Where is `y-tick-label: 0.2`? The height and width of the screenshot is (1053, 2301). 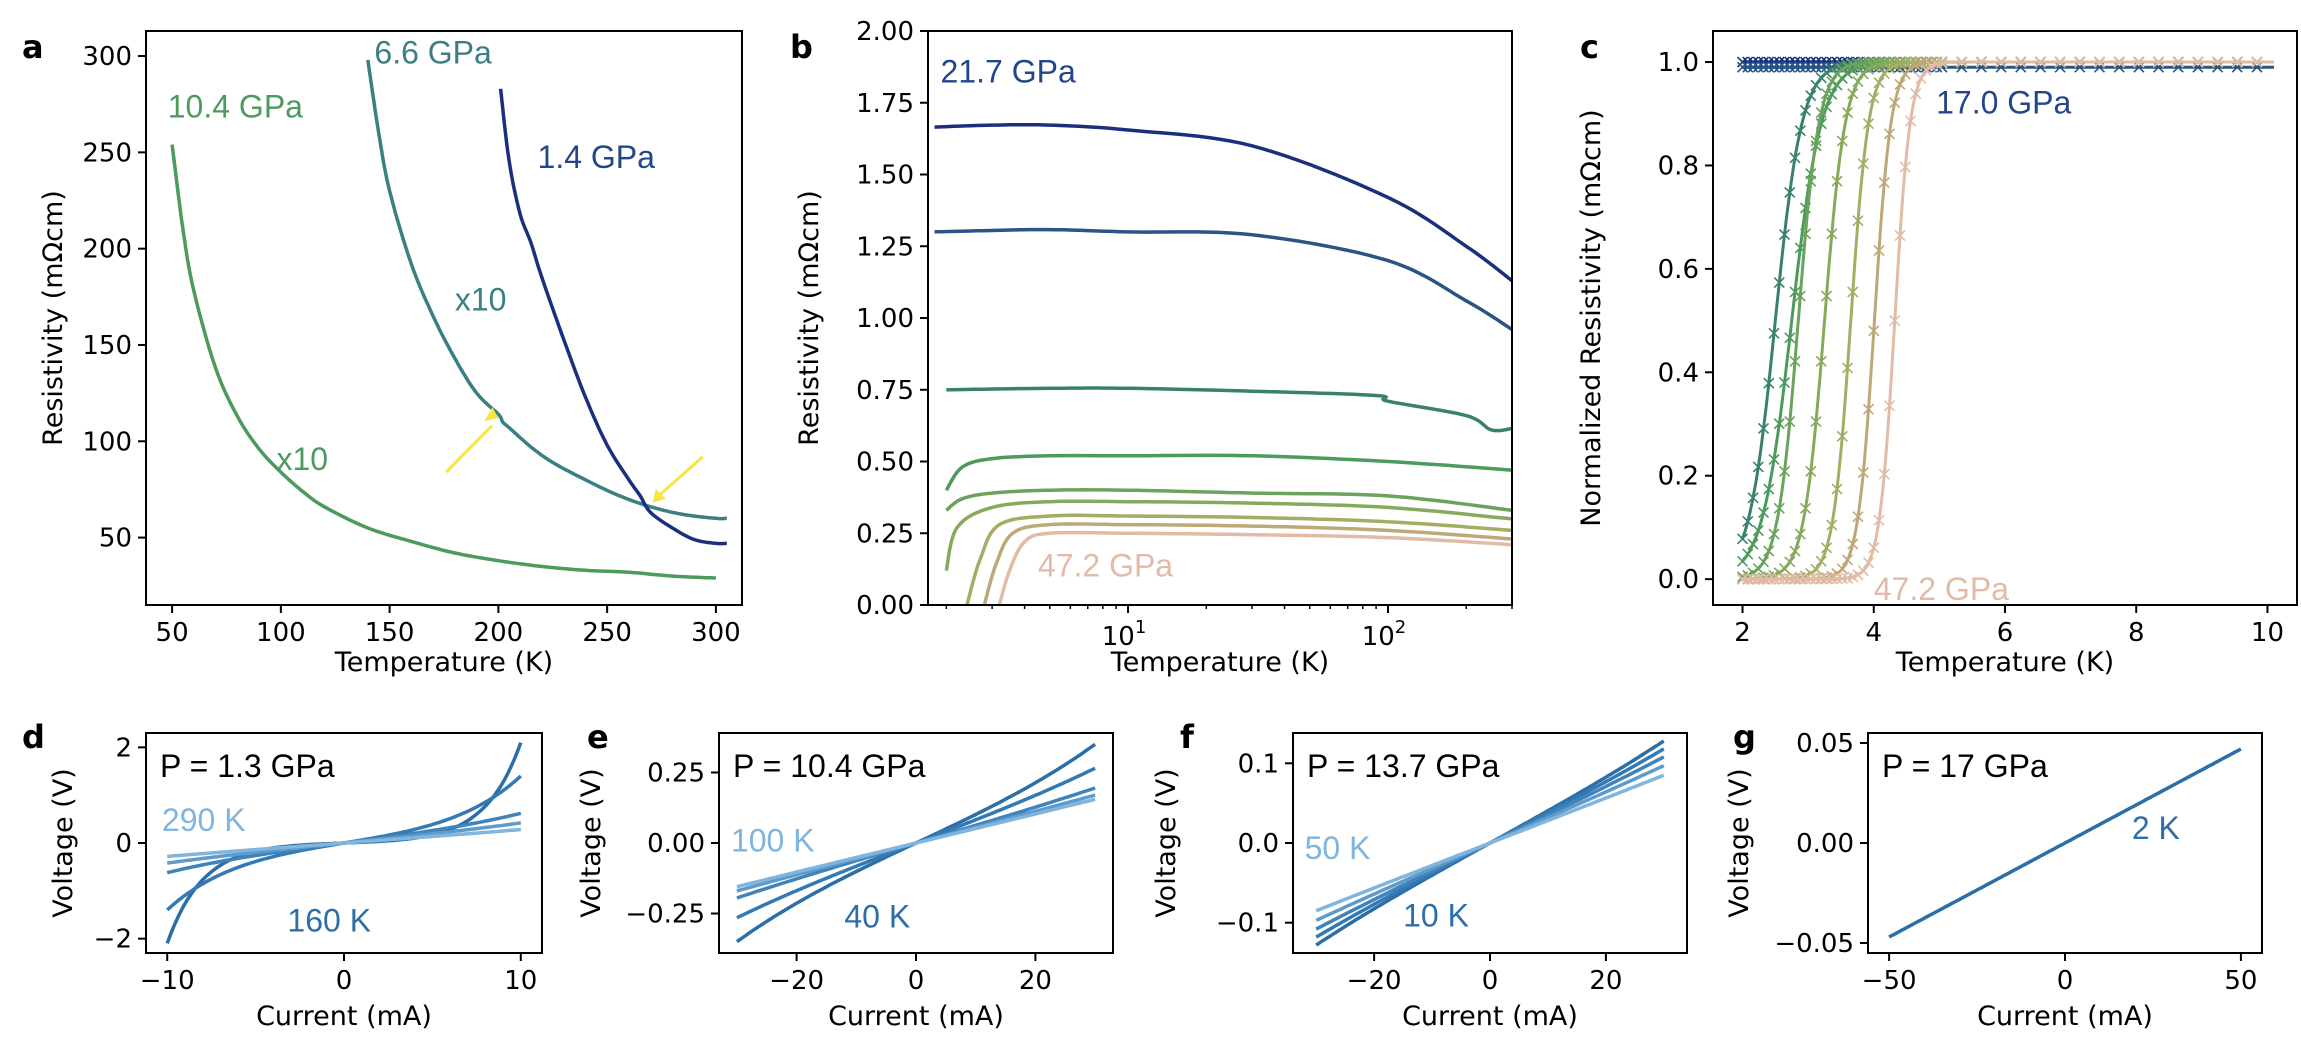 y-tick-label: 0.2 is located at coordinates (1678, 477).